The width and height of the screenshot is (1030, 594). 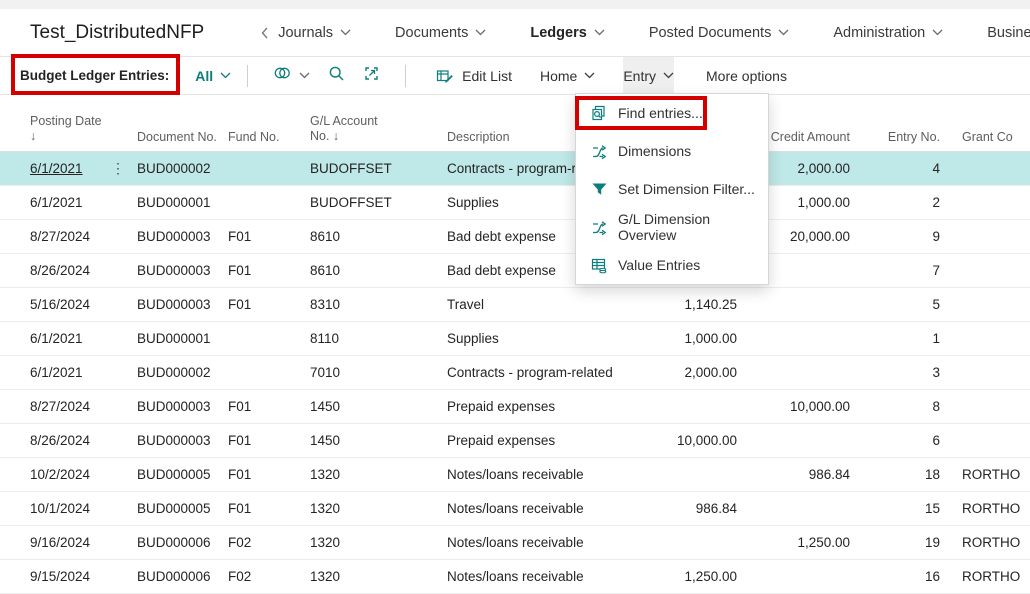 What do you see at coordinates (716, 508) in the screenshot?
I see `debit-amount-cell: 986.84` at bounding box center [716, 508].